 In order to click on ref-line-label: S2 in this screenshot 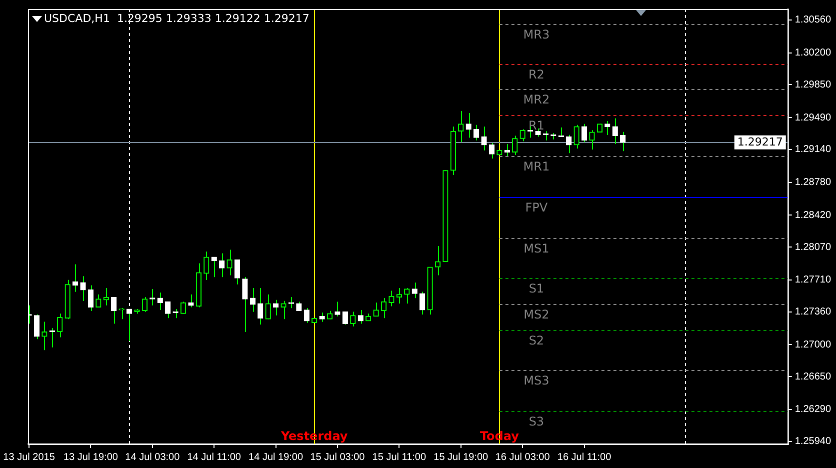, I will do `click(536, 341)`.